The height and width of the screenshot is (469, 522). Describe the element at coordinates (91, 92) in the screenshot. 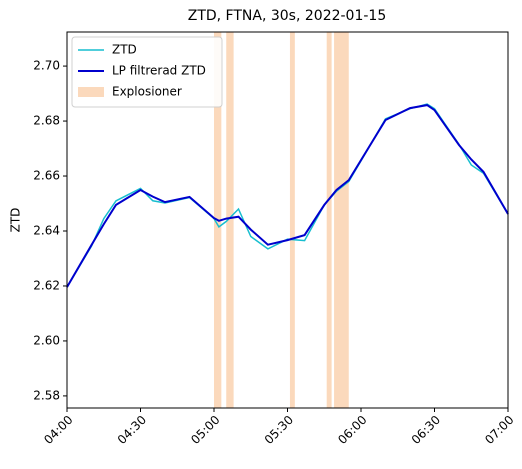

I see `legend-swatch` at that location.